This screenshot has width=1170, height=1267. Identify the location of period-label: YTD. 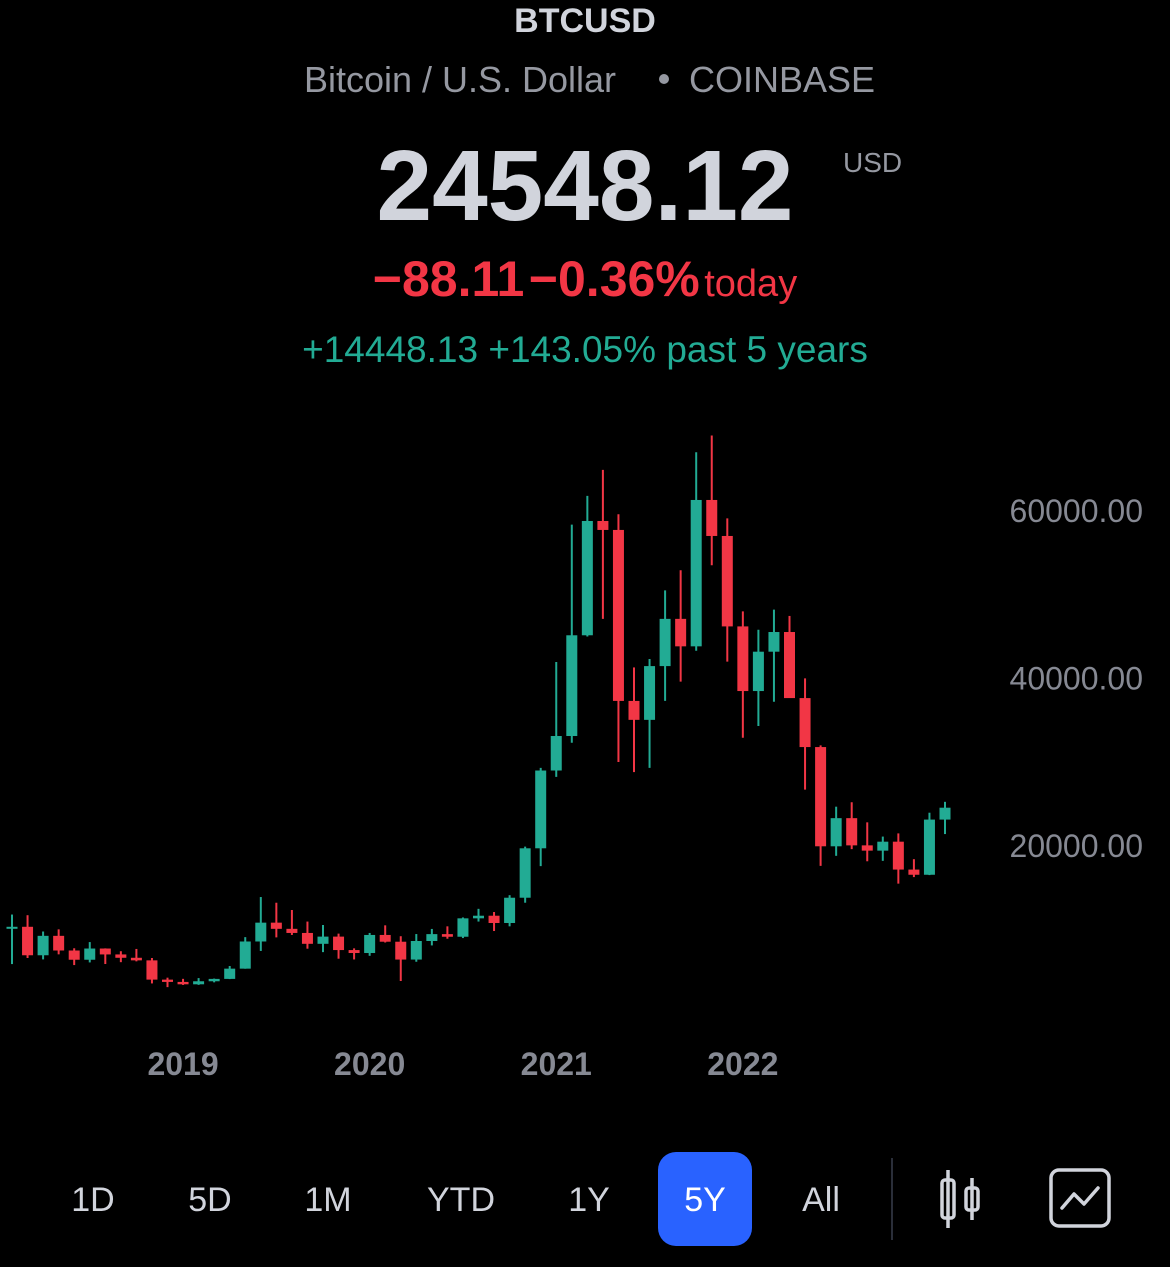
(461, 1200).